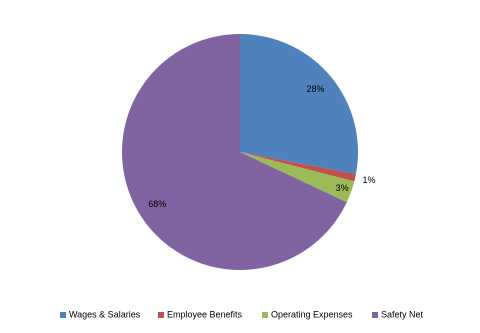 This screenshot has height=333, width=480. I want to click on data-label: 68%, so click(157, 204).